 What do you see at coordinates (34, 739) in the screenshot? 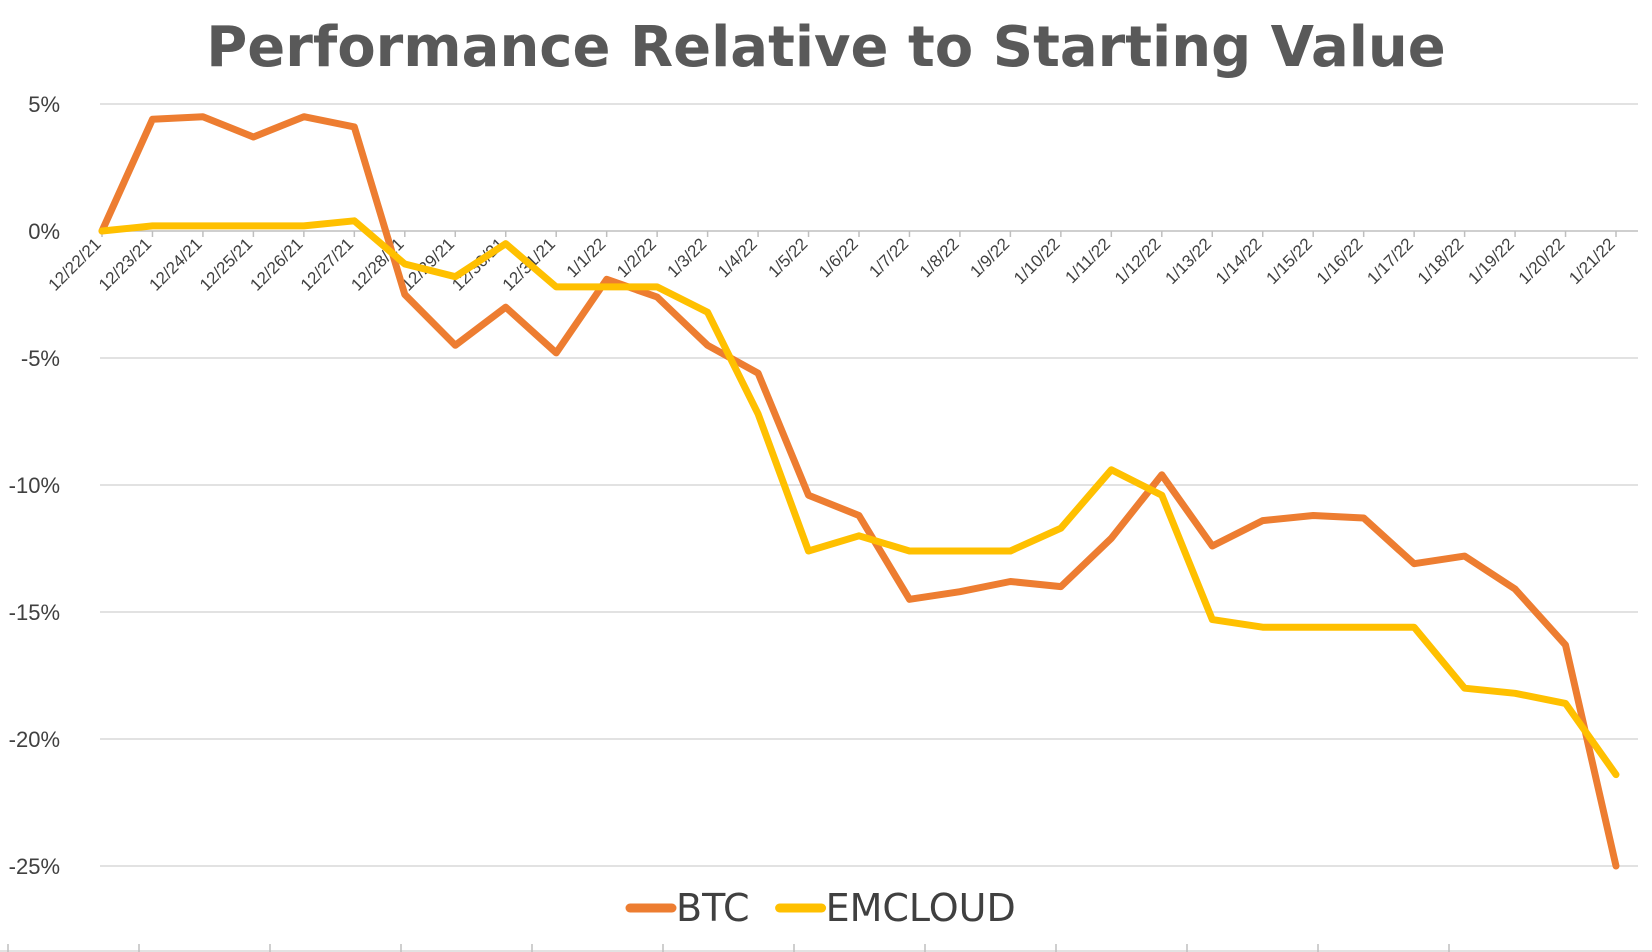
I see `y-tick-label: -20%` at bounding box center [34, 739].